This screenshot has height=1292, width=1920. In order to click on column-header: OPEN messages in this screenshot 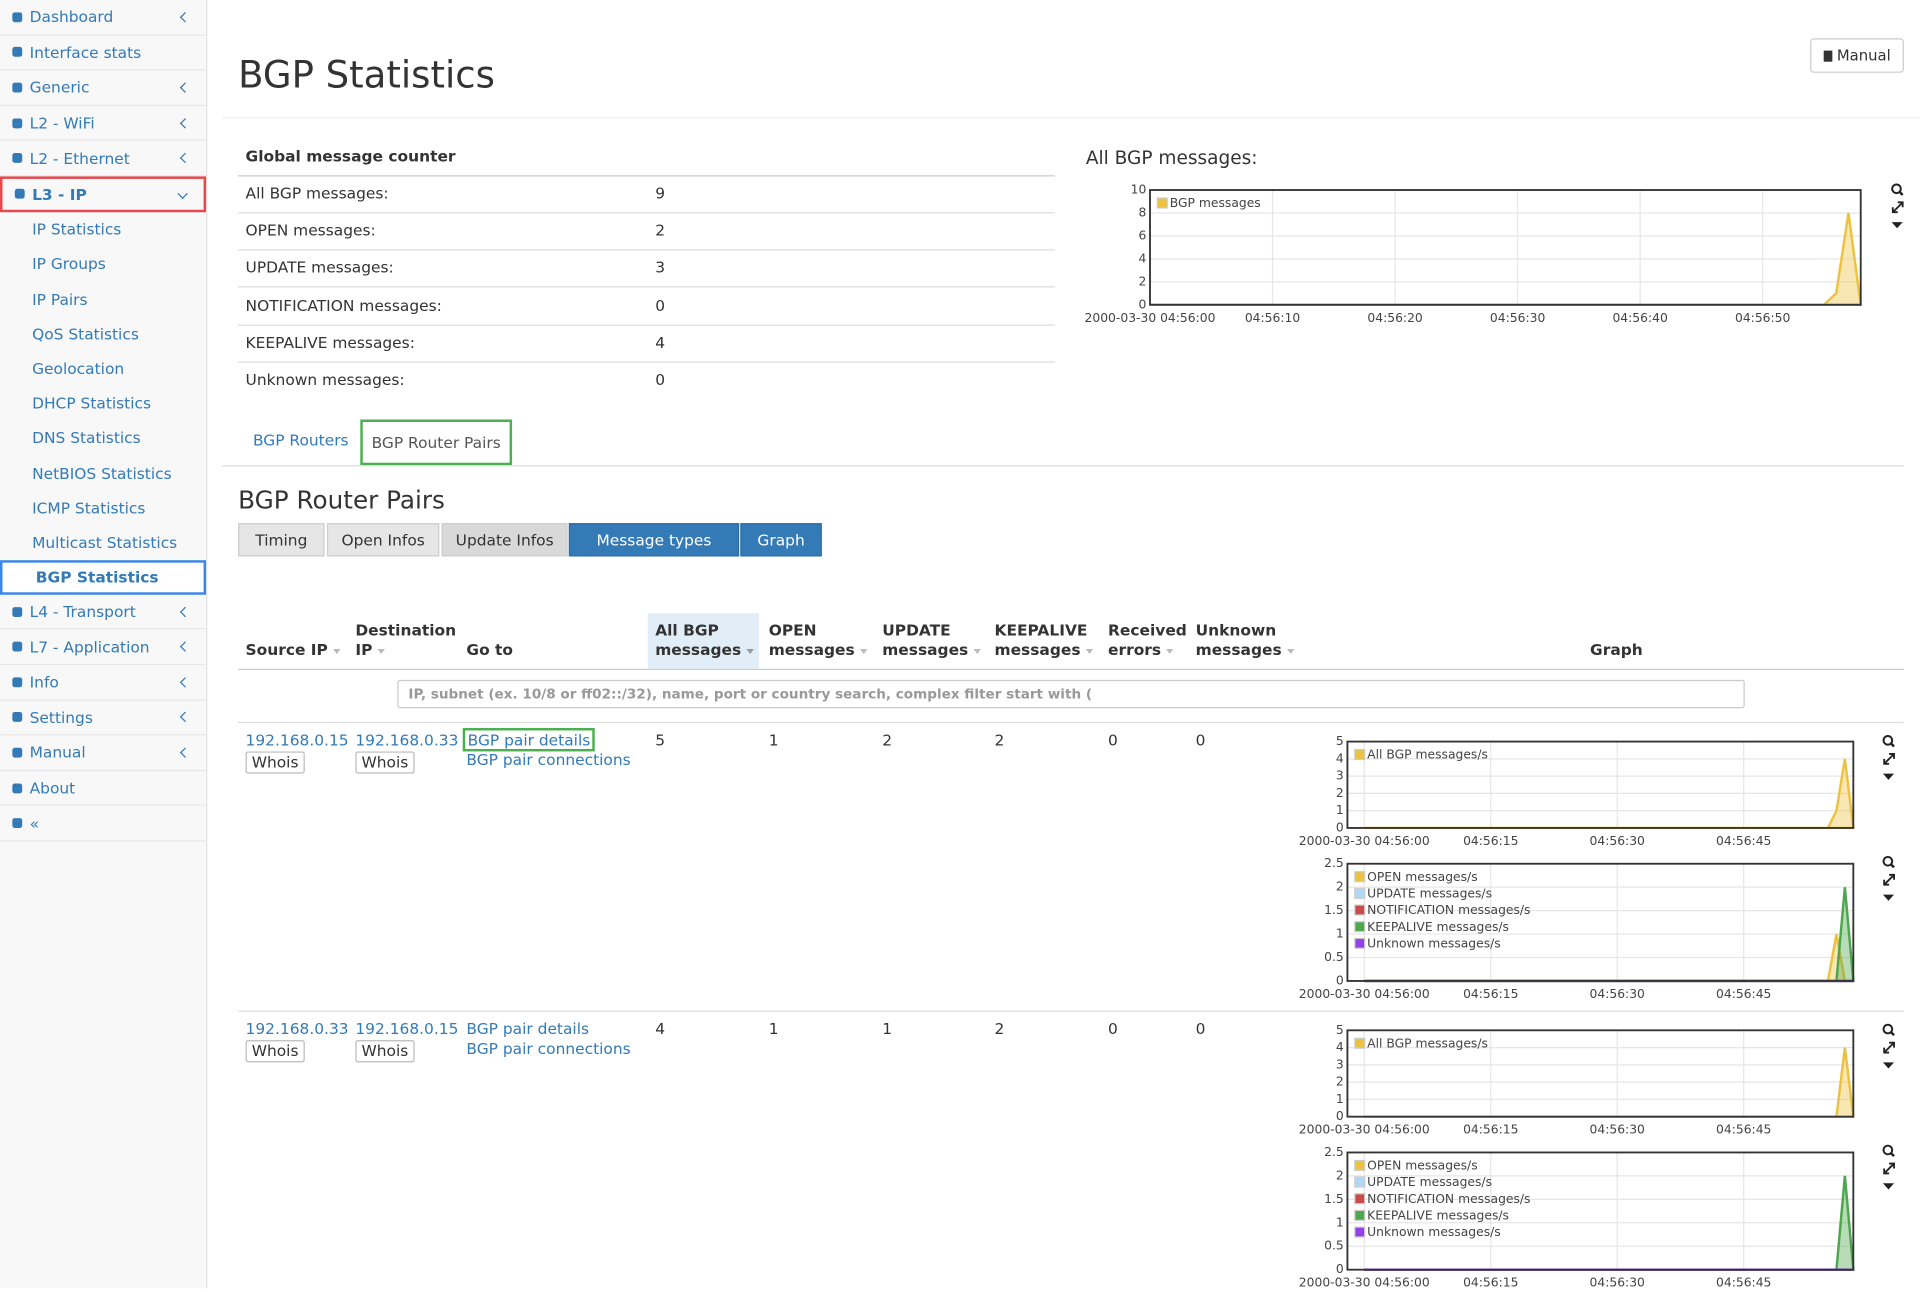, I will do `click(818, 640)`.